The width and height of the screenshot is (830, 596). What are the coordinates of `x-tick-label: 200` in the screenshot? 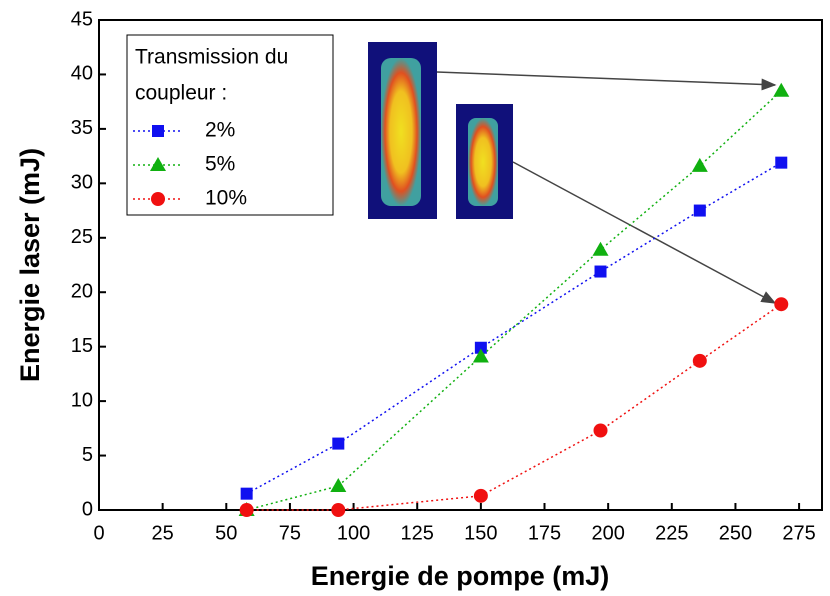 It's located at (607, 533).